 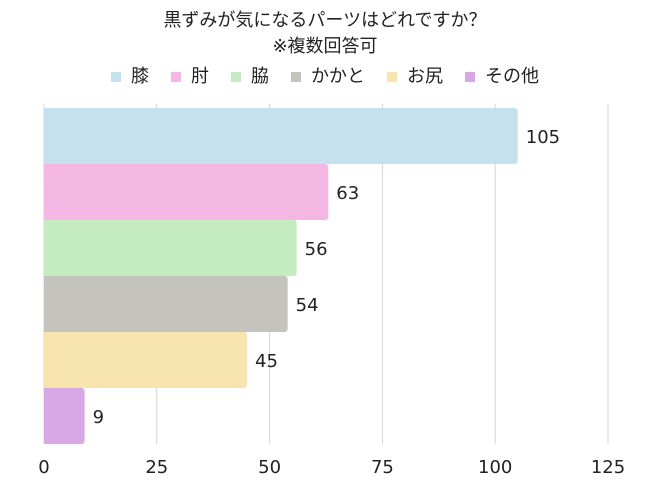 I want to click on legend-item: お尻, so click(x=415, y=77).